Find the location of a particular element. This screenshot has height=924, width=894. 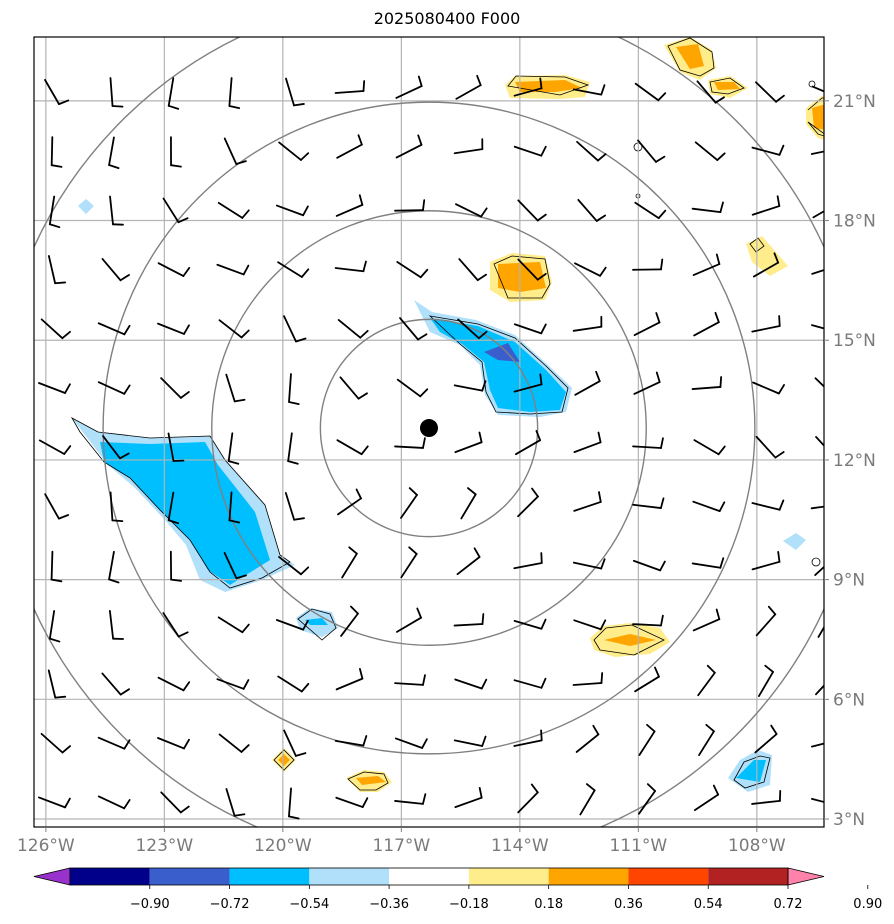

anomaly-ne2-core is located at coordinates (727, 86).